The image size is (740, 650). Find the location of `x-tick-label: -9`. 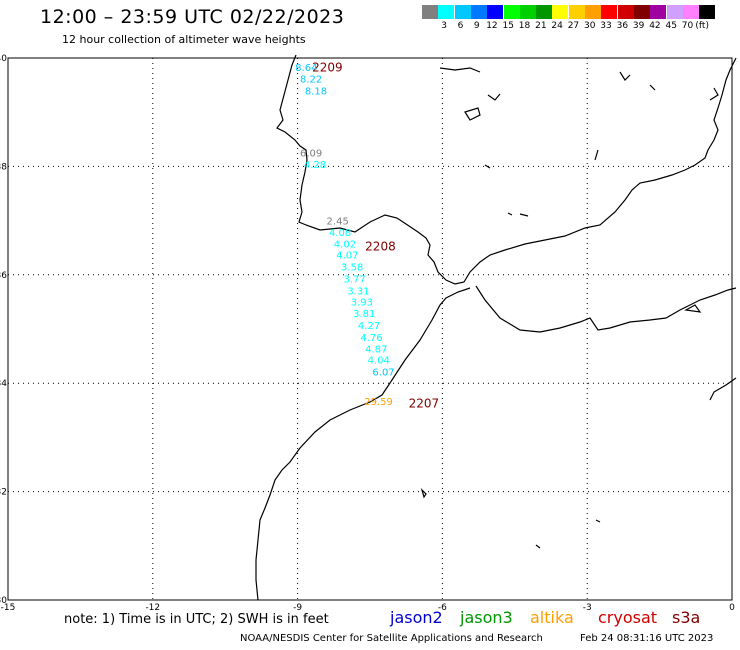

x-tick-label: -9 is located at coordinates (297, 606).